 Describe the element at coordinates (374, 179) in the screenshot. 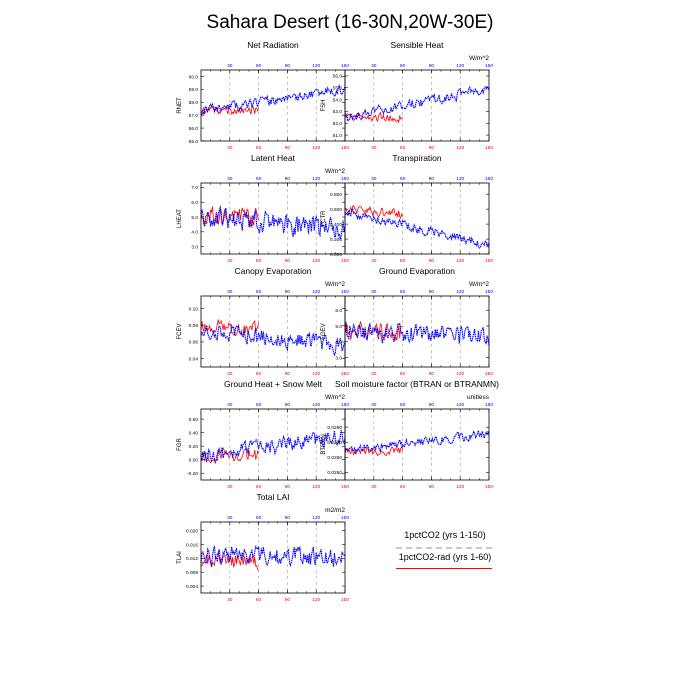

I see `chart-fctr-xtick-label-top: 30` at that location.